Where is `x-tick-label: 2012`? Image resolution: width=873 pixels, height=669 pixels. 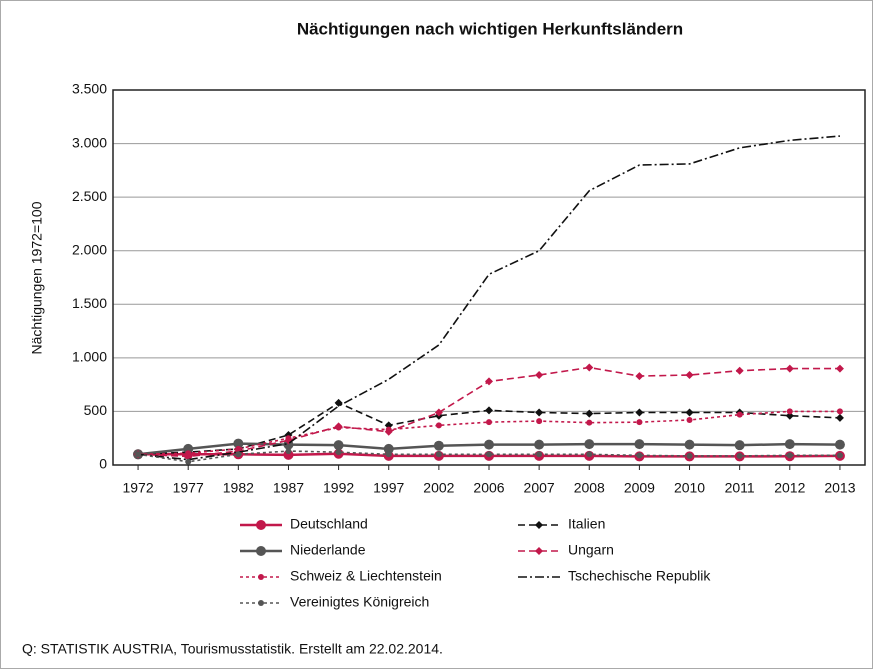 x-tick-label: 2012 is located at coordinates (789, 488).